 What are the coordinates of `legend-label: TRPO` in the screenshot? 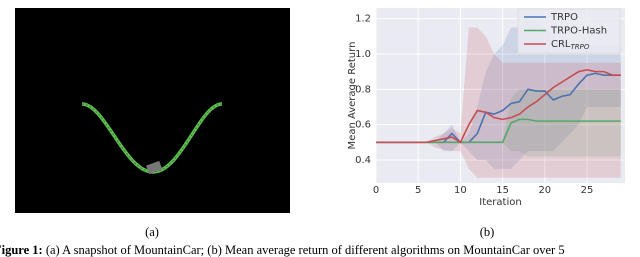 It's located at (564, 17).